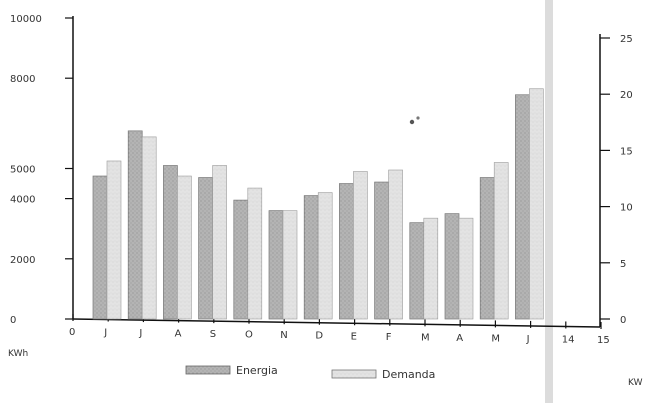 This screenshot has height=403, width=662. What do you see at coordinates (603, 340) in the screenshot?
I see `x-tick-label: 15` at bounding box center [603, 340].